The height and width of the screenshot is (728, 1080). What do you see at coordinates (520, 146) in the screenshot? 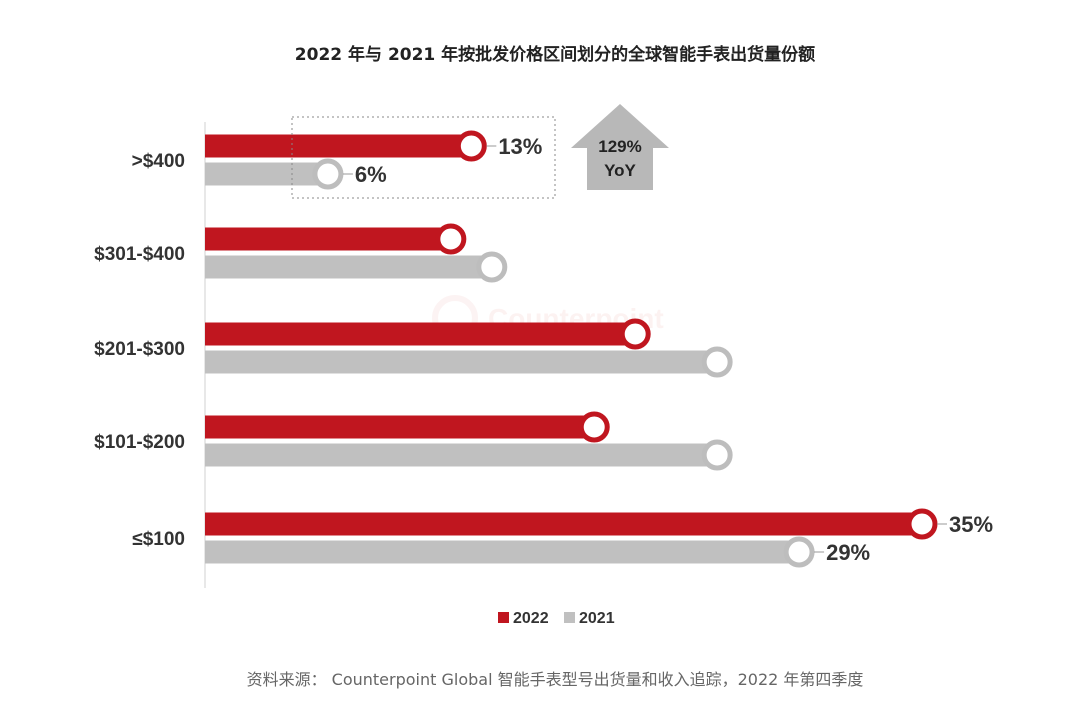
I see `value-label: 13%` at bounding box center [520, 146].